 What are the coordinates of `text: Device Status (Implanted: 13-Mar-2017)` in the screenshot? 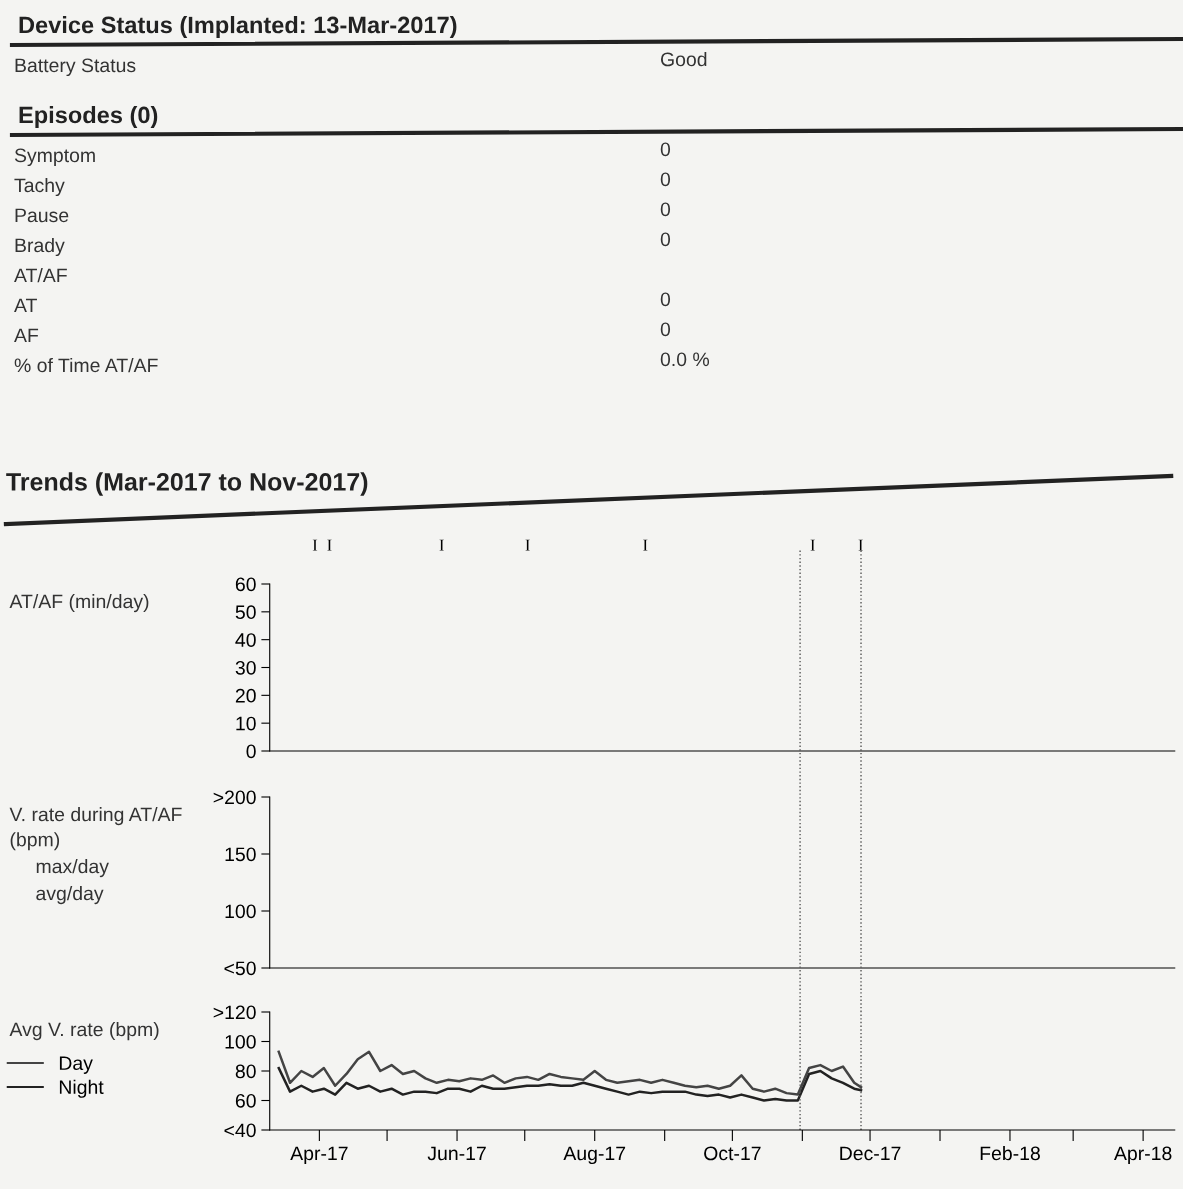 It's located at (238, 27).